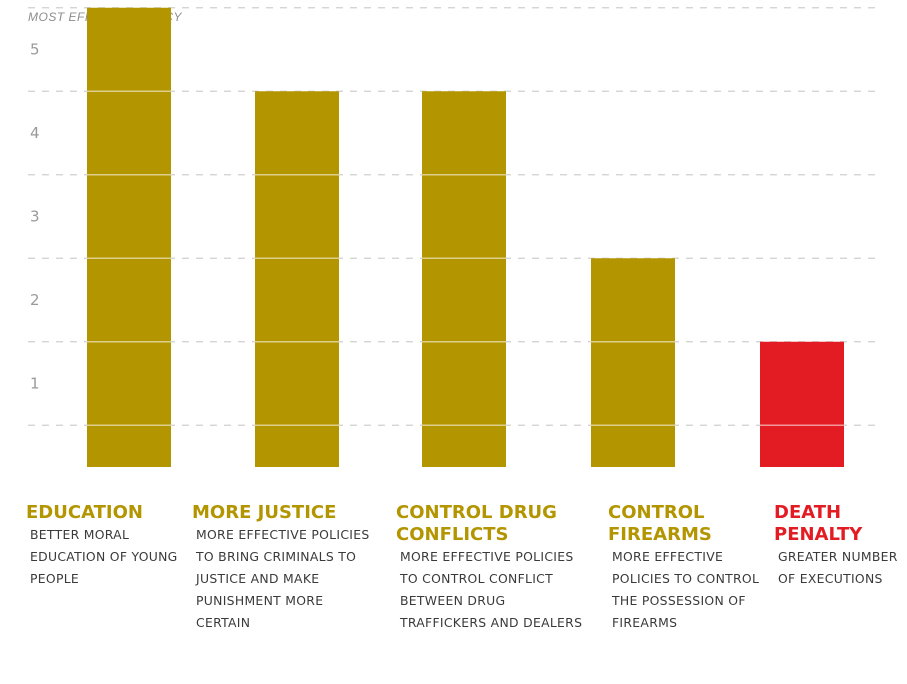 The width and height of the screenshot is (907, 684). Describe the element at coordinates (35, 133) in the screenshot. I see `y-tick-label: 4` at that location.